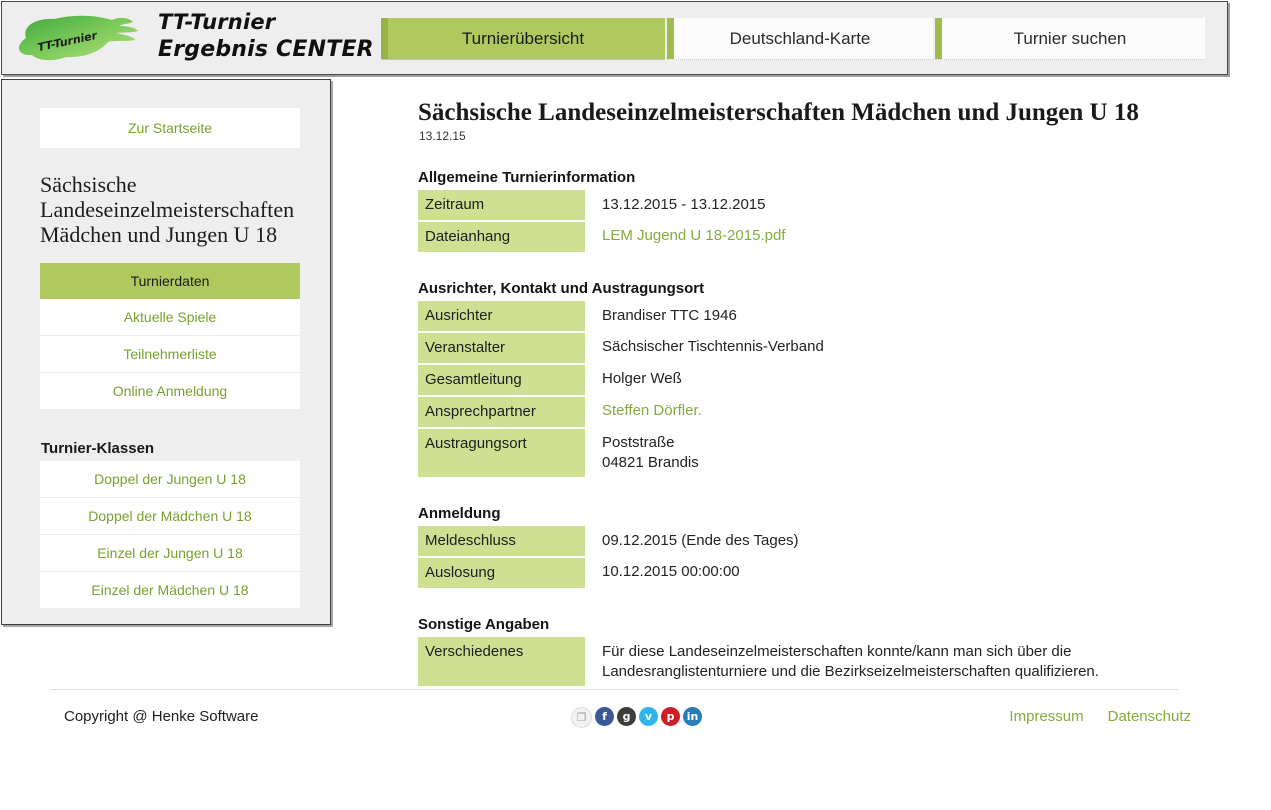 The height and width of the screenshot is (810, 1271). I want to click on sidebar-item-online-anmeldung: Online Anmeldung, so click(170, 391).